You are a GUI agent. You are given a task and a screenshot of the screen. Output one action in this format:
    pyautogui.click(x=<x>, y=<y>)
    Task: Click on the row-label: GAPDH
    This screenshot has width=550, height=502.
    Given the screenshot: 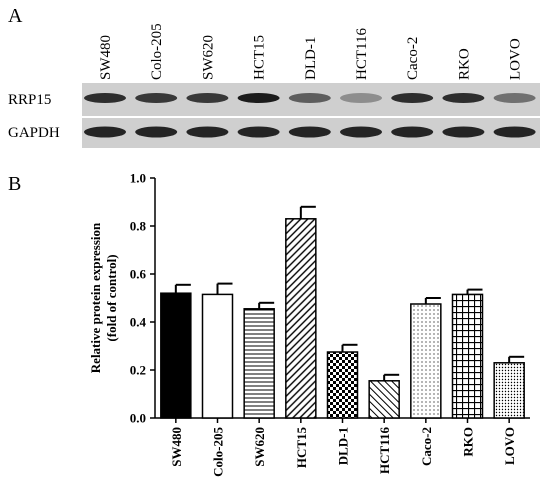 What is the action you would take?
    pyautogui.click(x=34, y=133)
    